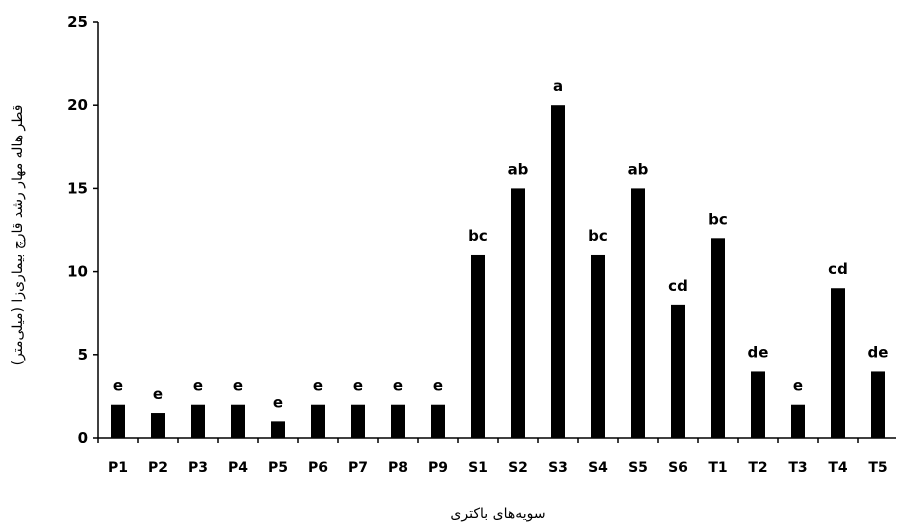 This screenshot has height=528, width=898. What do you see at coordinates (497, 514) in the screenshot?
I see `x-axis-title: سویه‌های باکتری` at bounding box center [497, 514].